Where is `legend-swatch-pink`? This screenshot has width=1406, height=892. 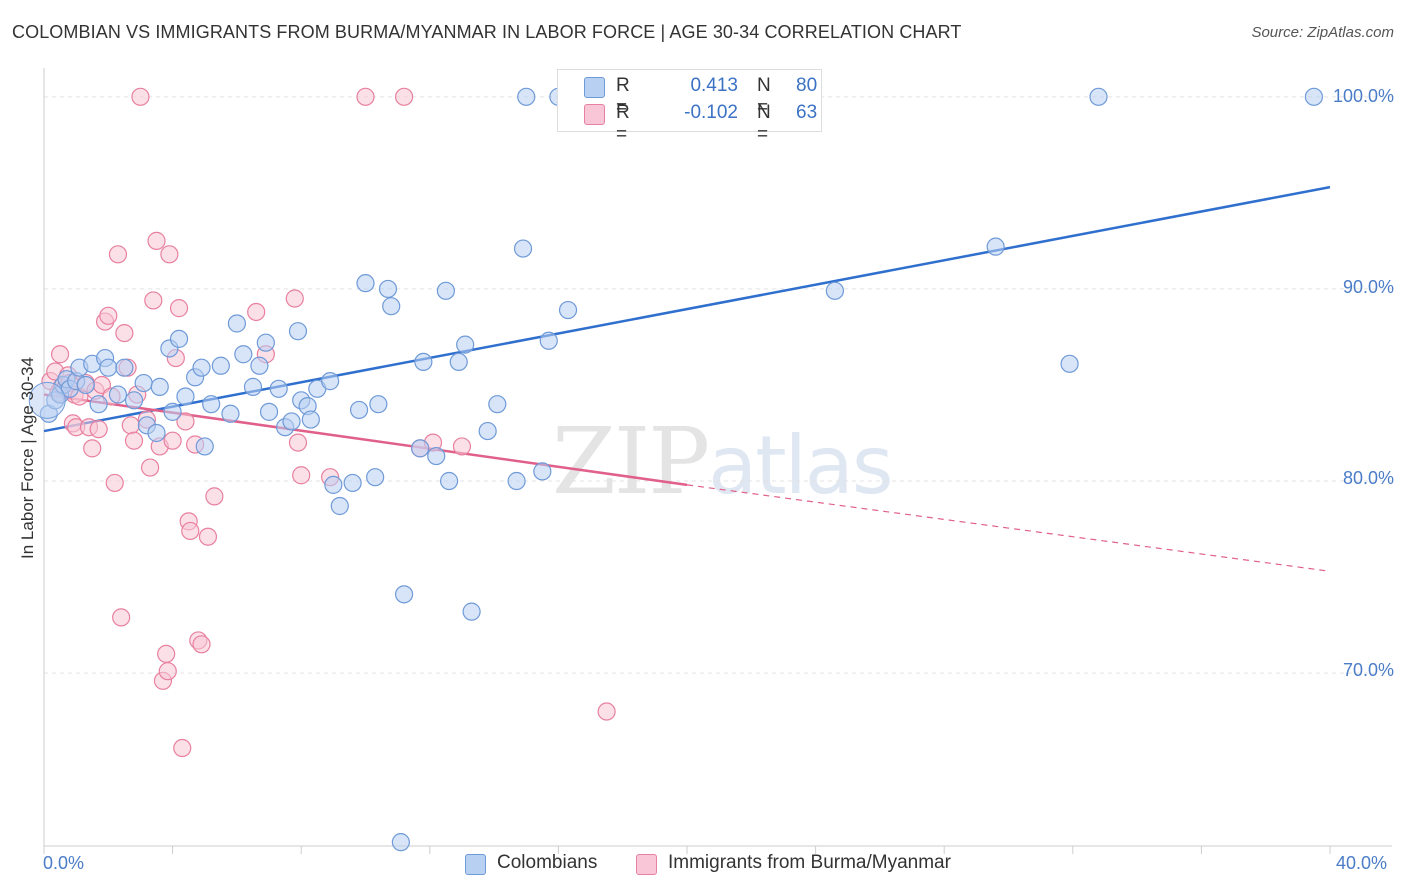 legend-swatch-pink is located at coordinates (594, 114).